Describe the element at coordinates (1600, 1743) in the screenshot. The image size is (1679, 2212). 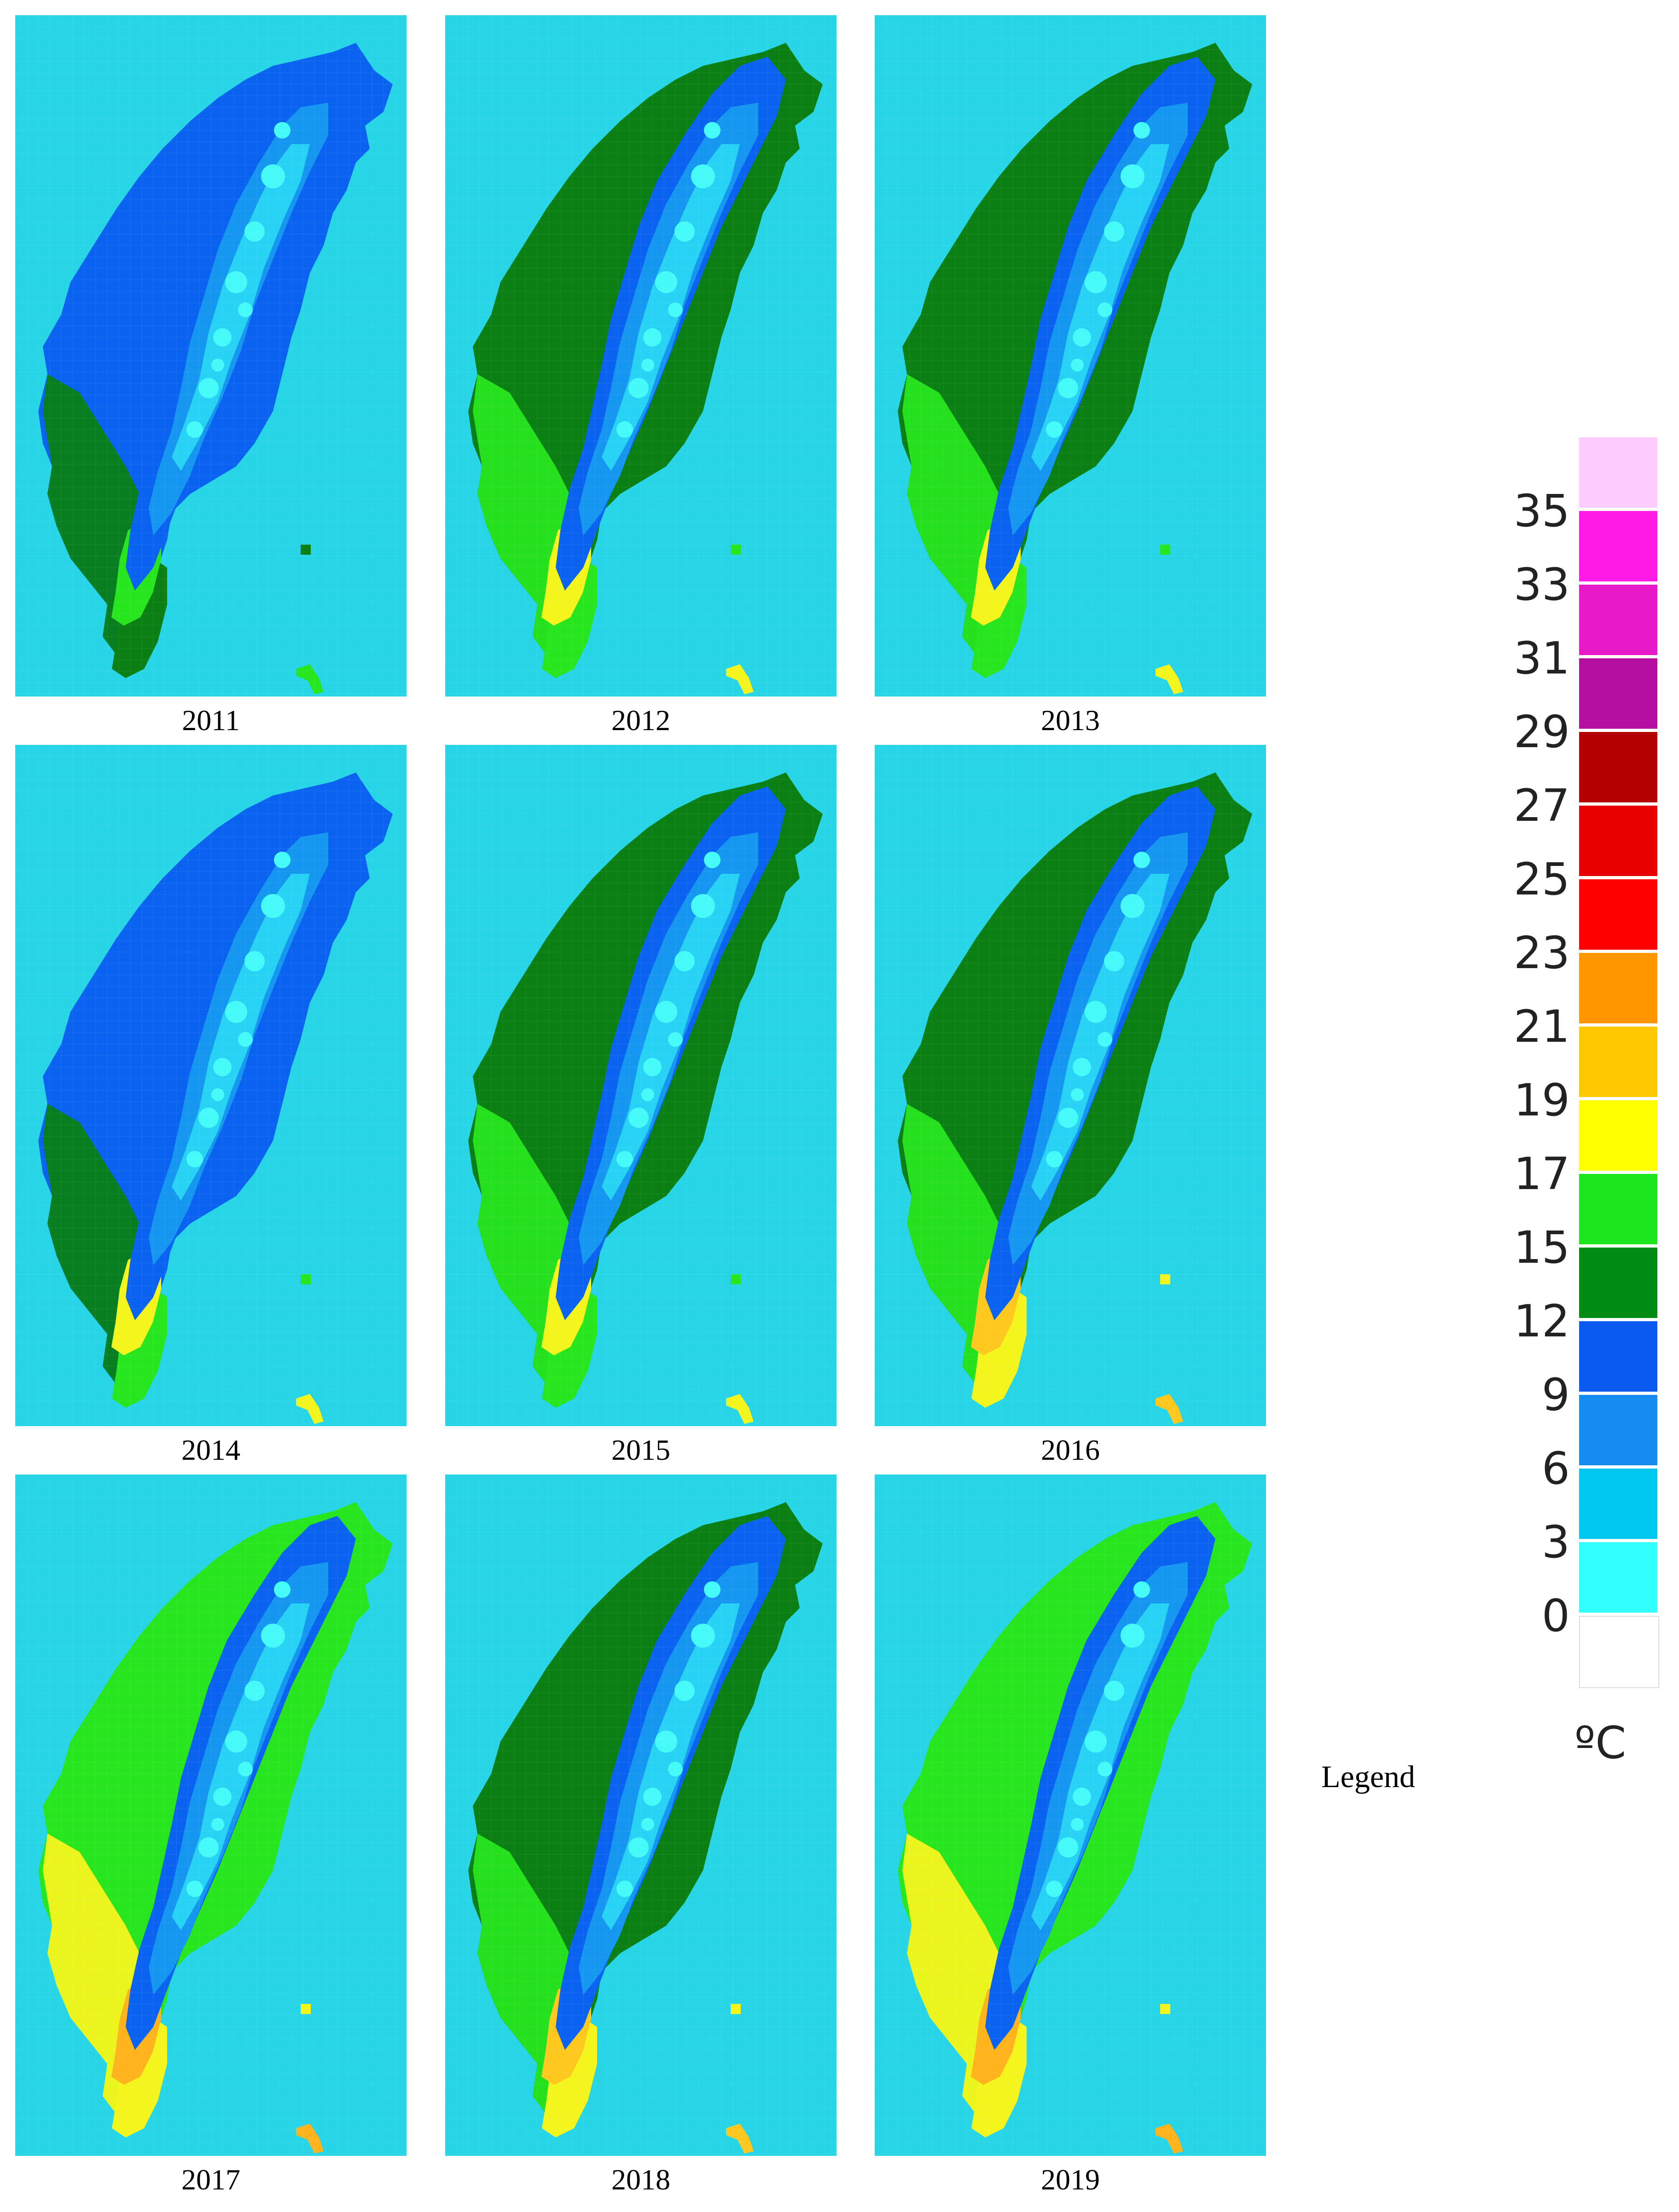
I see `legend-unit: ºC` at that location.